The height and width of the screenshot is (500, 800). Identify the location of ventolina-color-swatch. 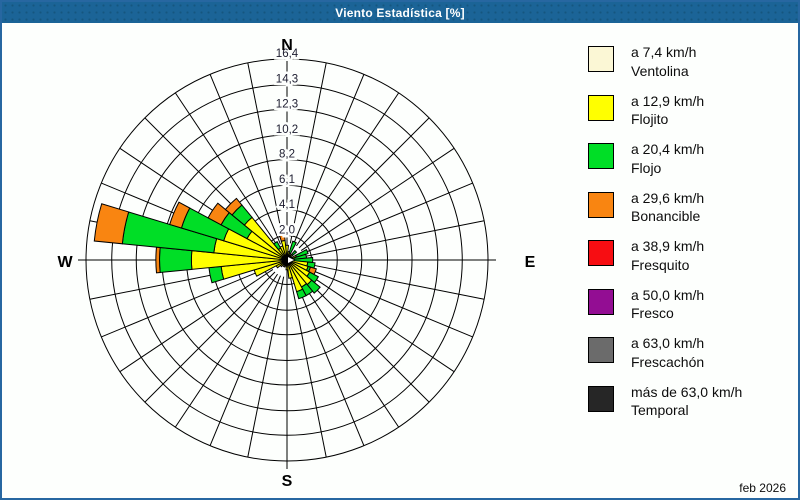
(601, 59).